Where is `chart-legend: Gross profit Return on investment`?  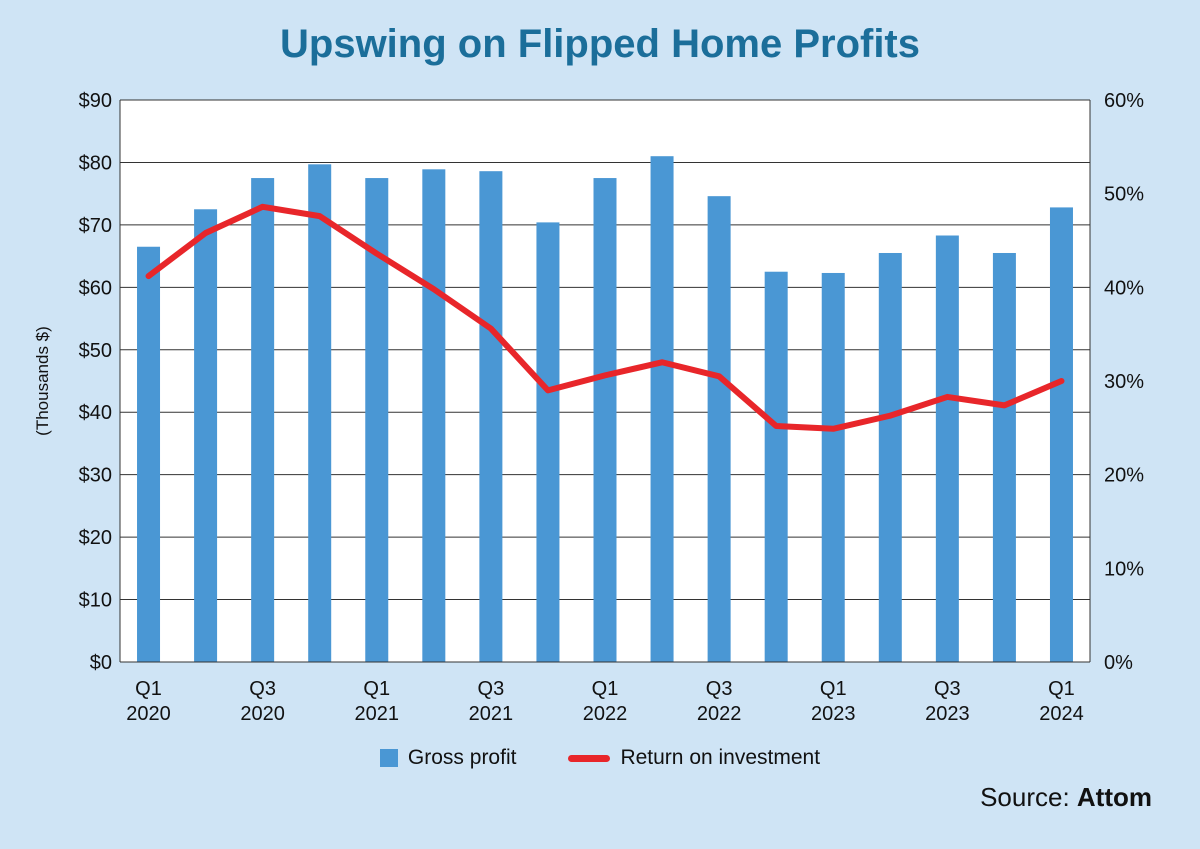 chart-legend: Gross profit Return on investment is located at coordinates (600, 758).